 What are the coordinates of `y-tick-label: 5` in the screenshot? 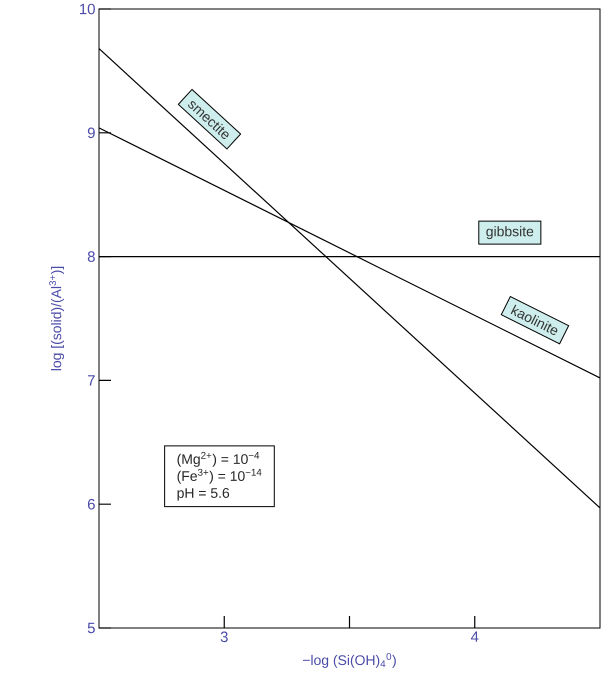 It's located at (91, 628).